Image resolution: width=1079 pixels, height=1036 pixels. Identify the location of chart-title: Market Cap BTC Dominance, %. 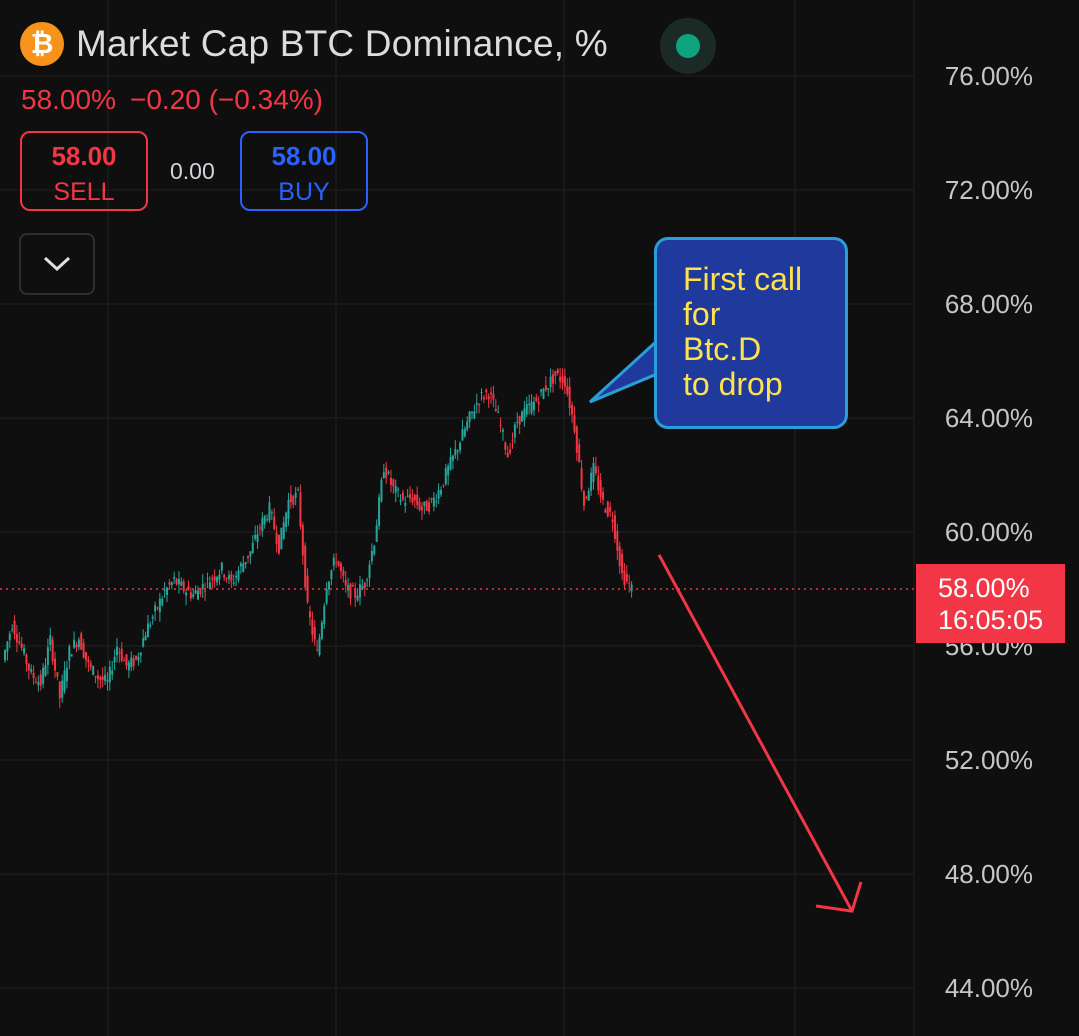
(342, 43).